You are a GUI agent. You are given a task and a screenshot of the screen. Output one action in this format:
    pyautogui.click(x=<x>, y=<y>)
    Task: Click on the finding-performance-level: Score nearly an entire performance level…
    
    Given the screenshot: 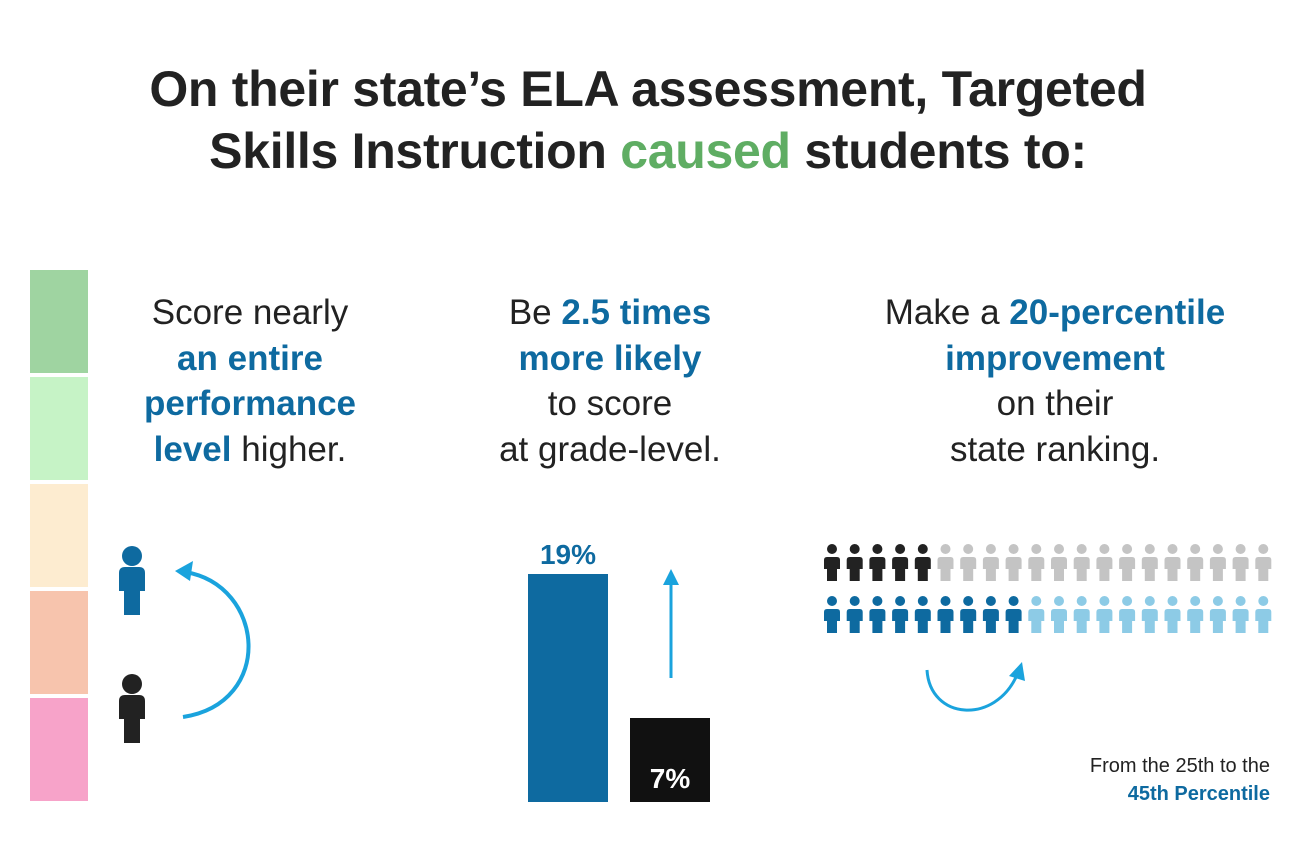 What is the action you would take?
    pyautogui.click(x=250, y=381)
    